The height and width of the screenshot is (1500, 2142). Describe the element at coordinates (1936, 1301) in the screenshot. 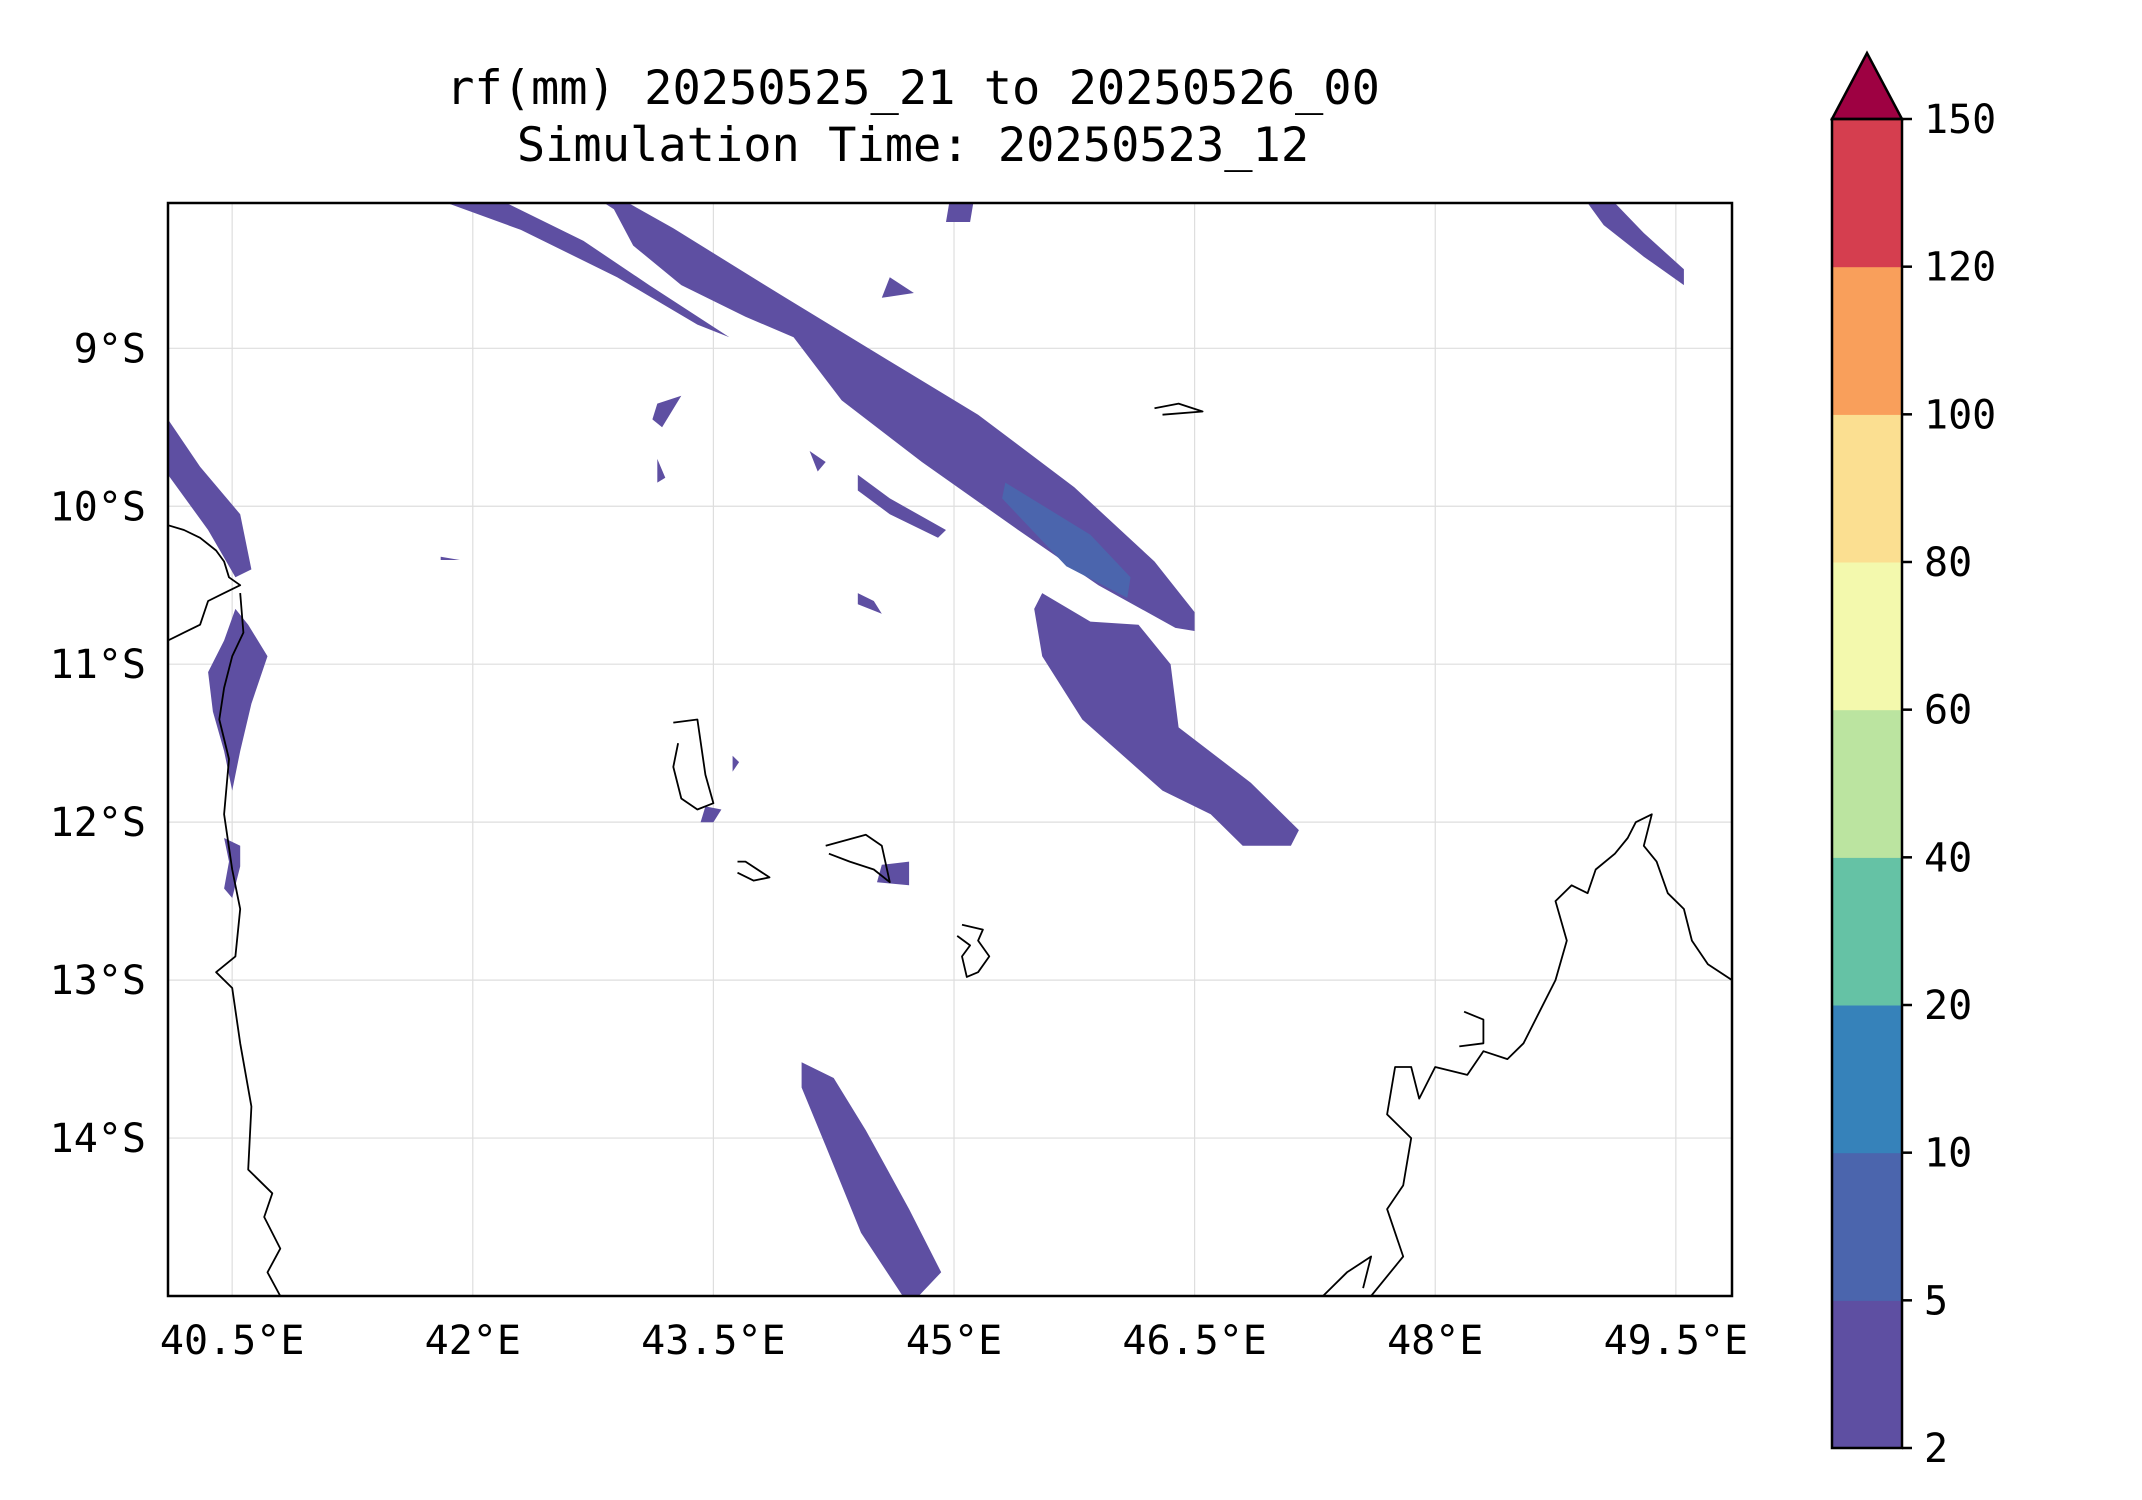

I see `colorbar-tick-label: 5` at that location.